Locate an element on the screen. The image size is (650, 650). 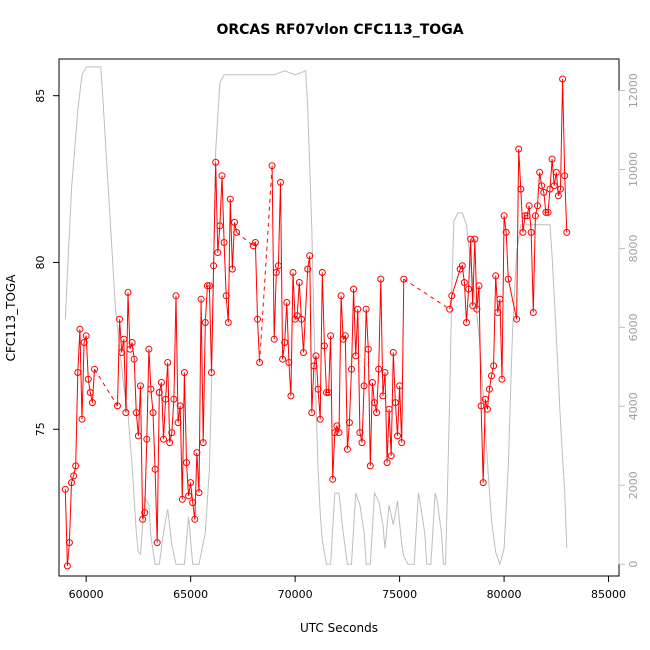
x-tick-label: 85000 is located at coordinates (608, 594).